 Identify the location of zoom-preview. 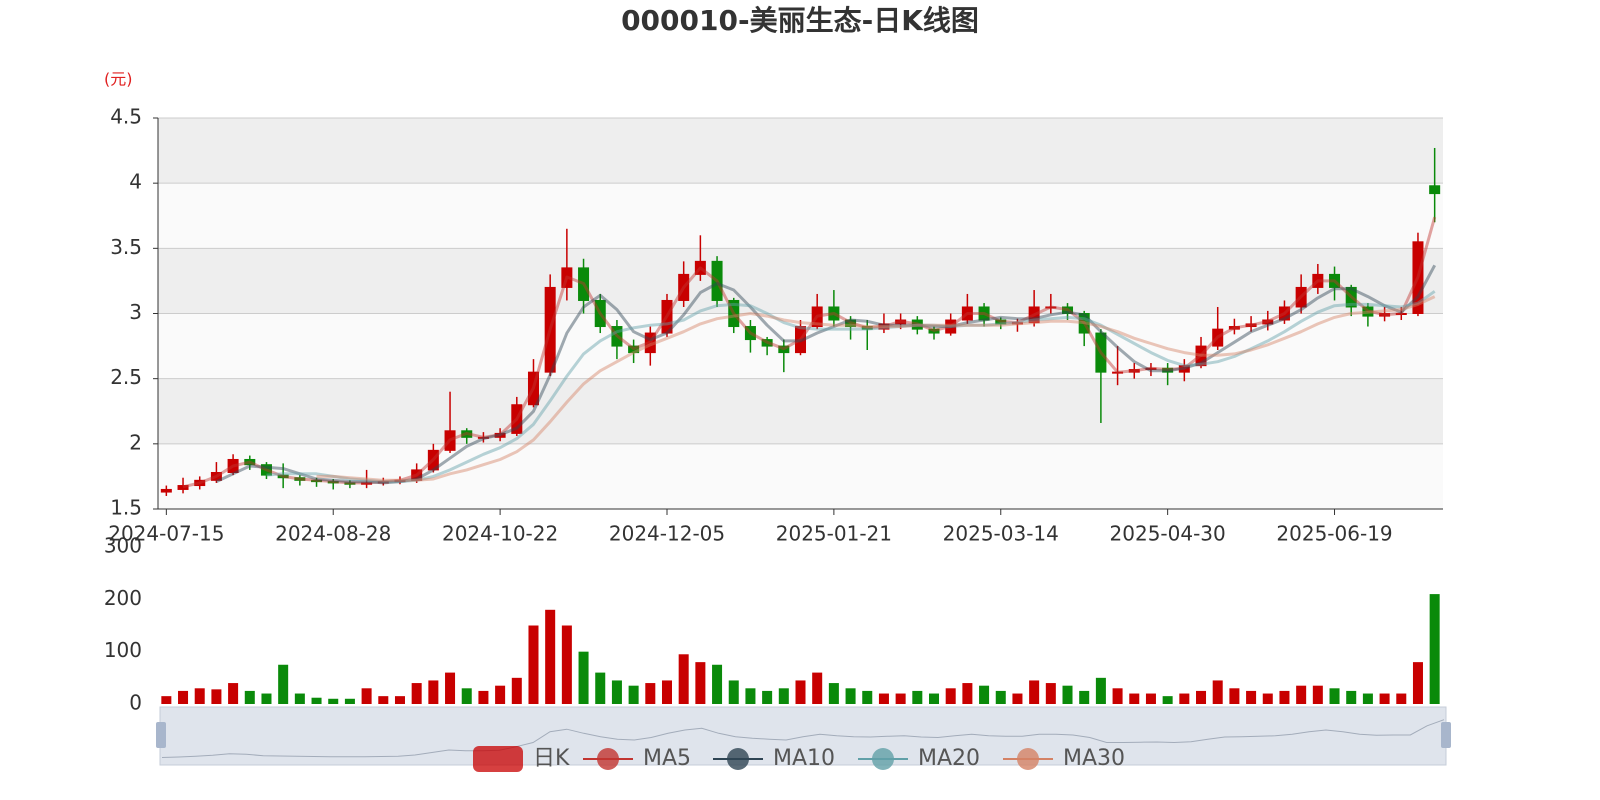
(803, 738).